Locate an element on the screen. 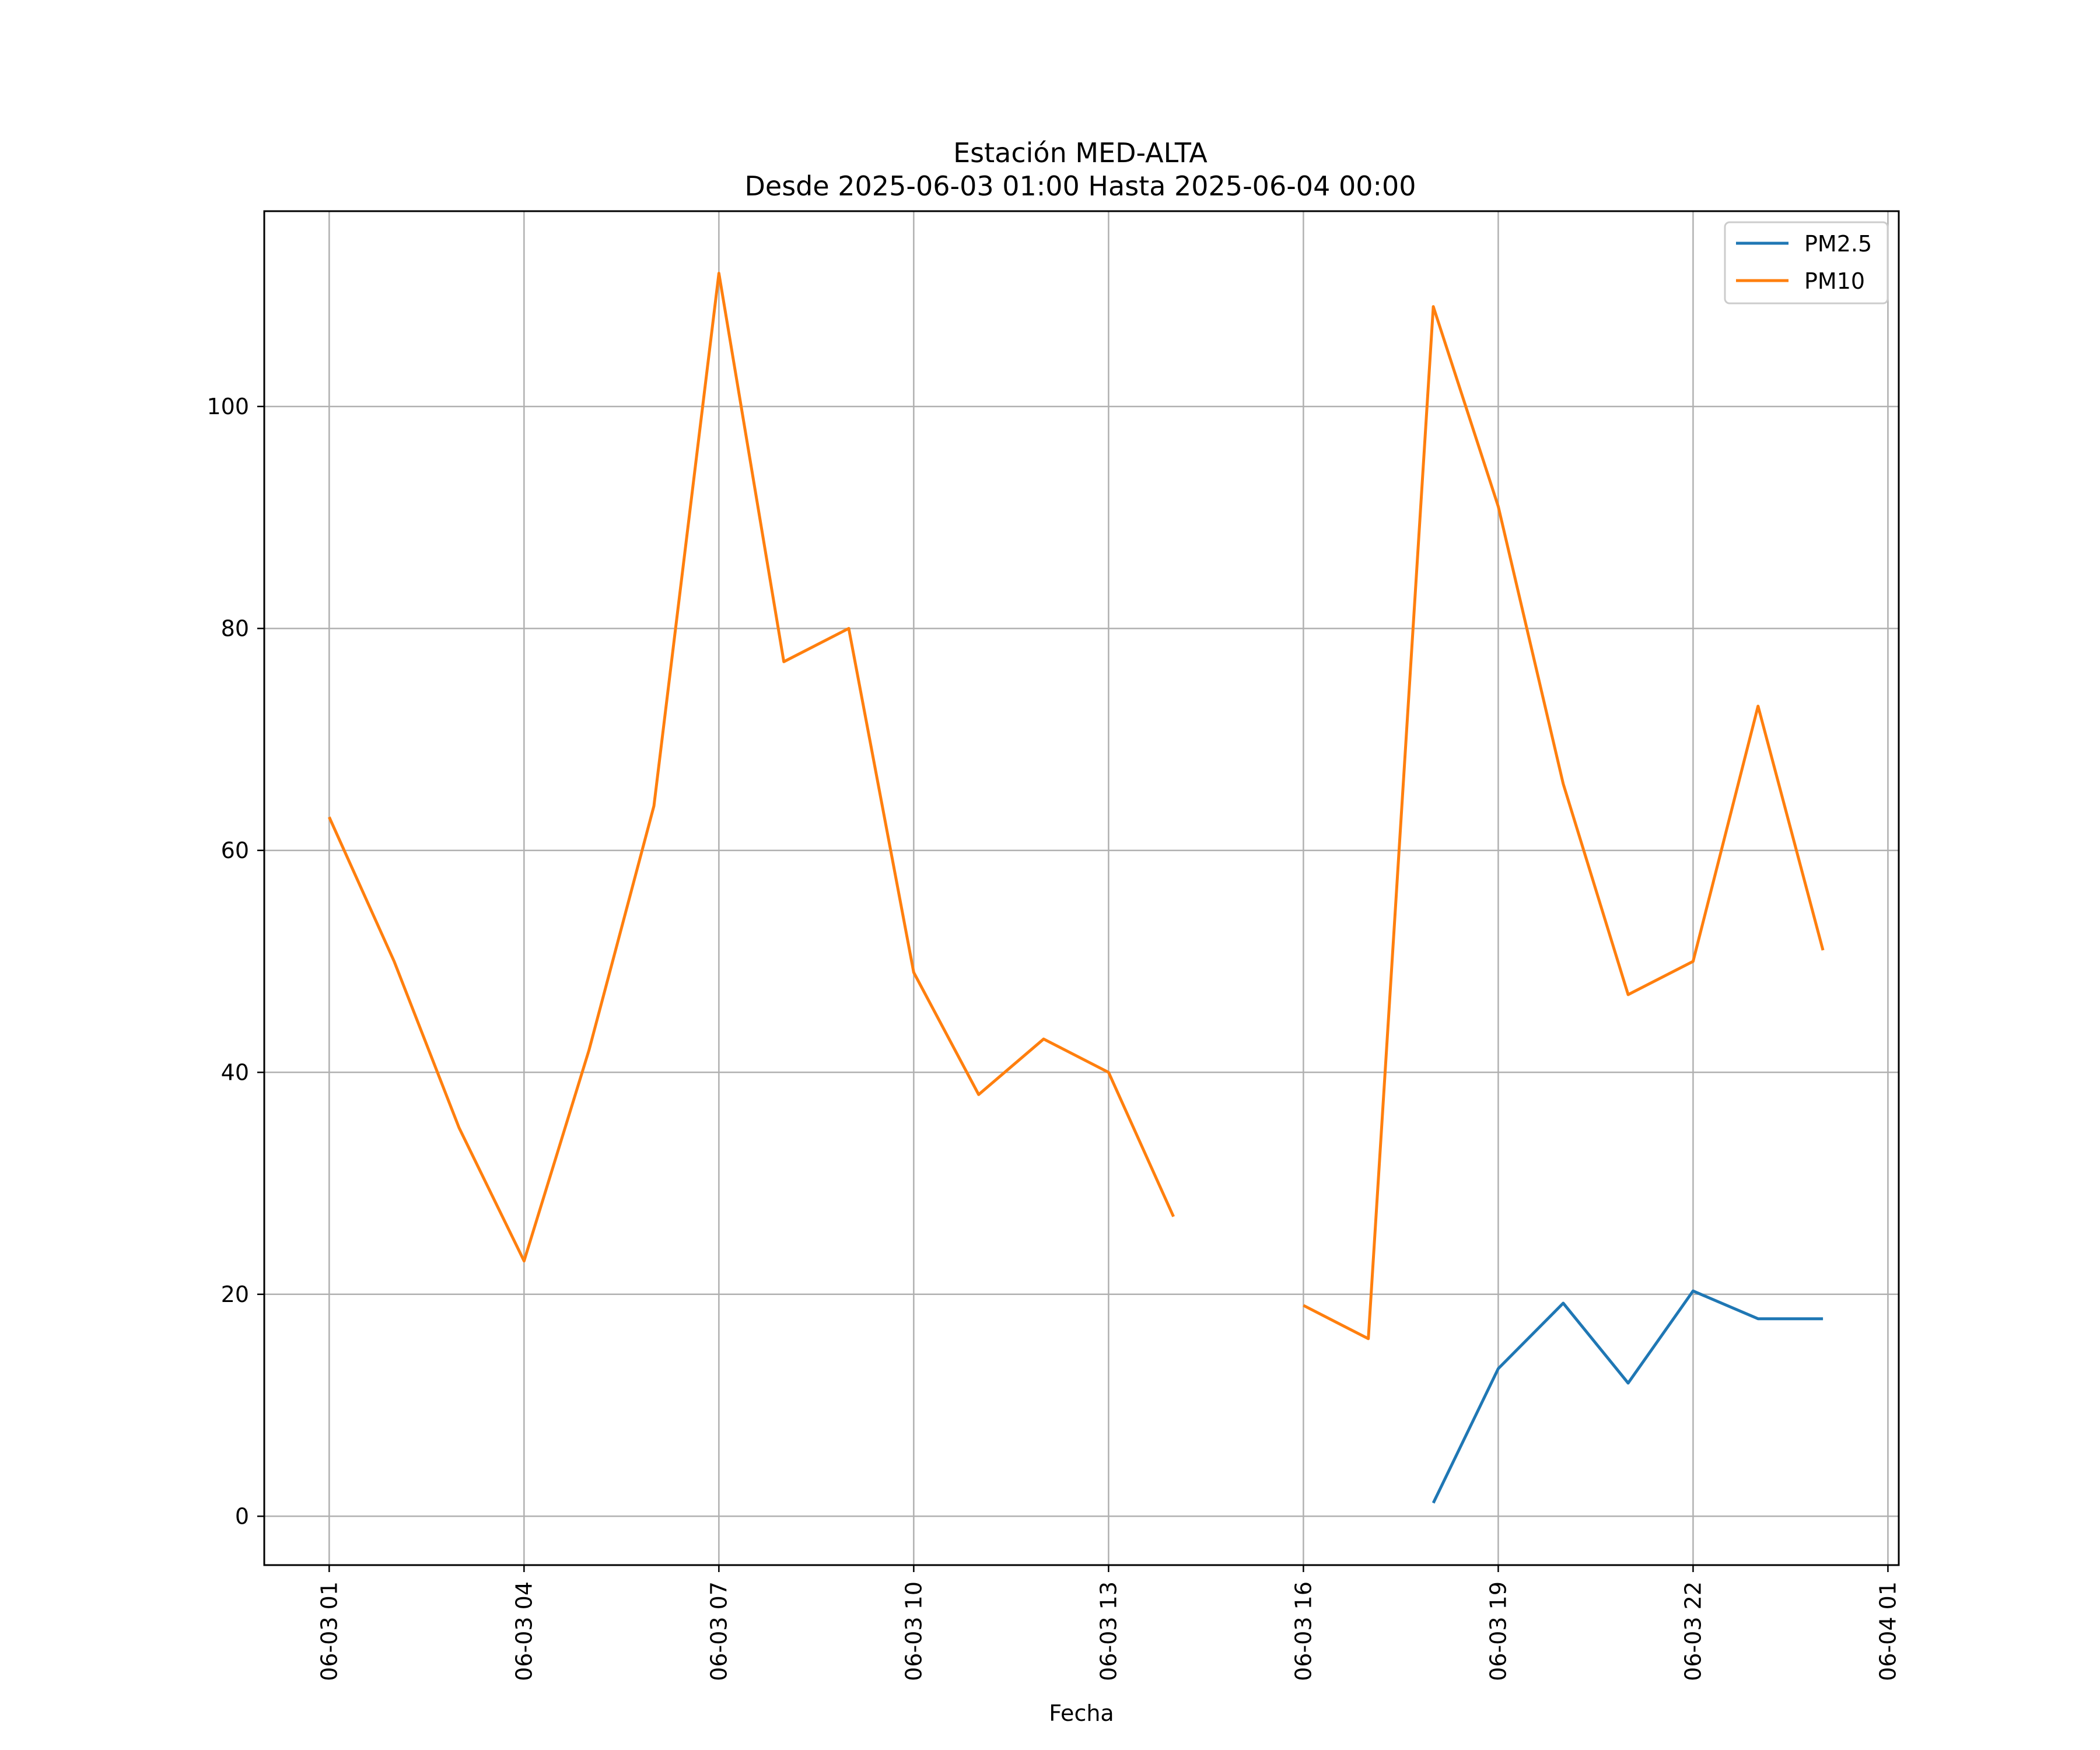  x-tick-label: 06-03 13 is located at coordinates (1108, 1631).